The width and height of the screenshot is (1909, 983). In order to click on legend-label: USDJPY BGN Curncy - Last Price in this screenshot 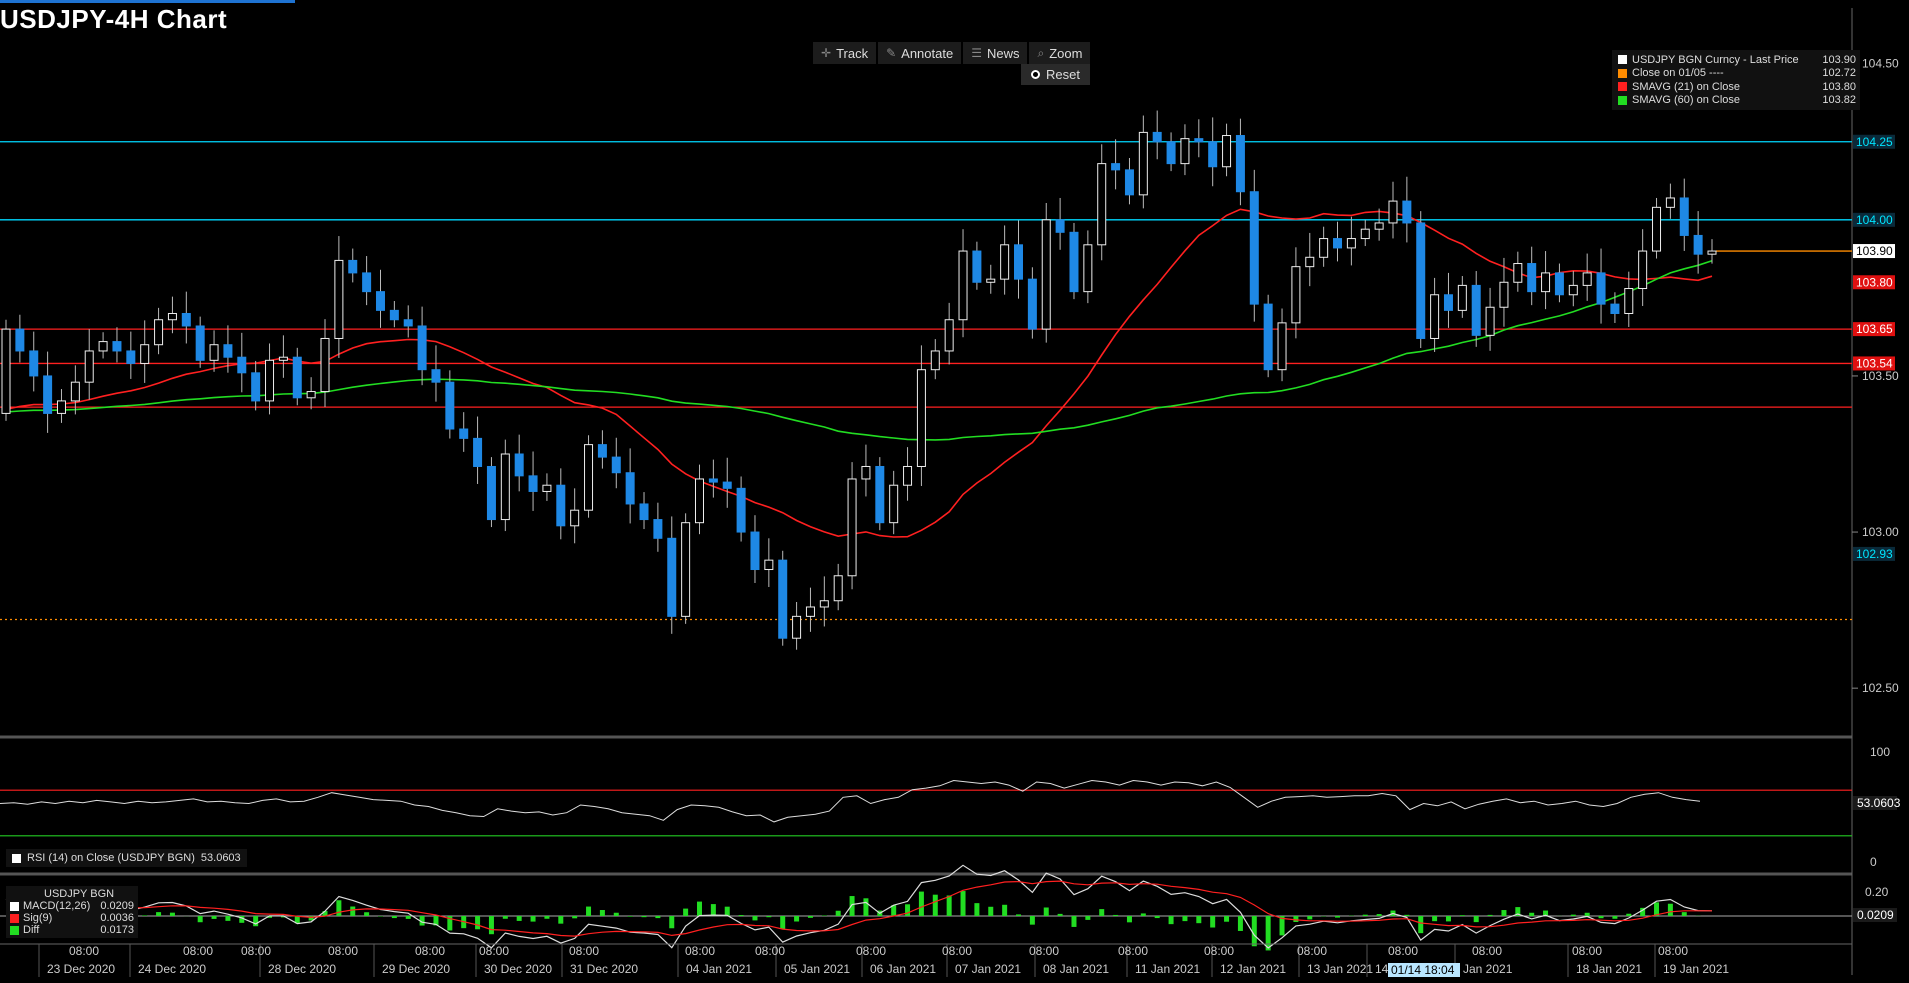, I will do `click(1715, 59)`.